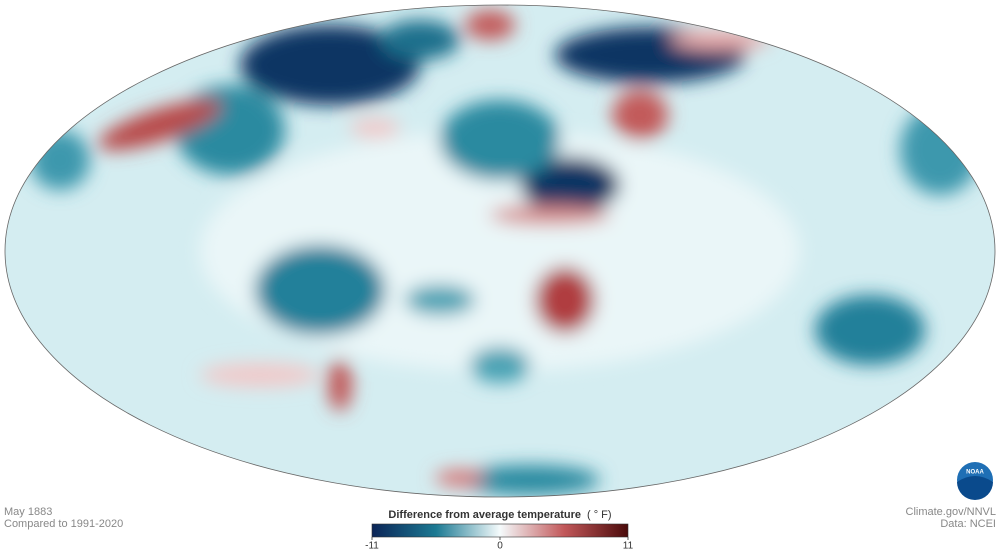  Describe the element at coordinates (599, 515) in the screenshot. I see `legend-unit: ( ° F)` at that location.